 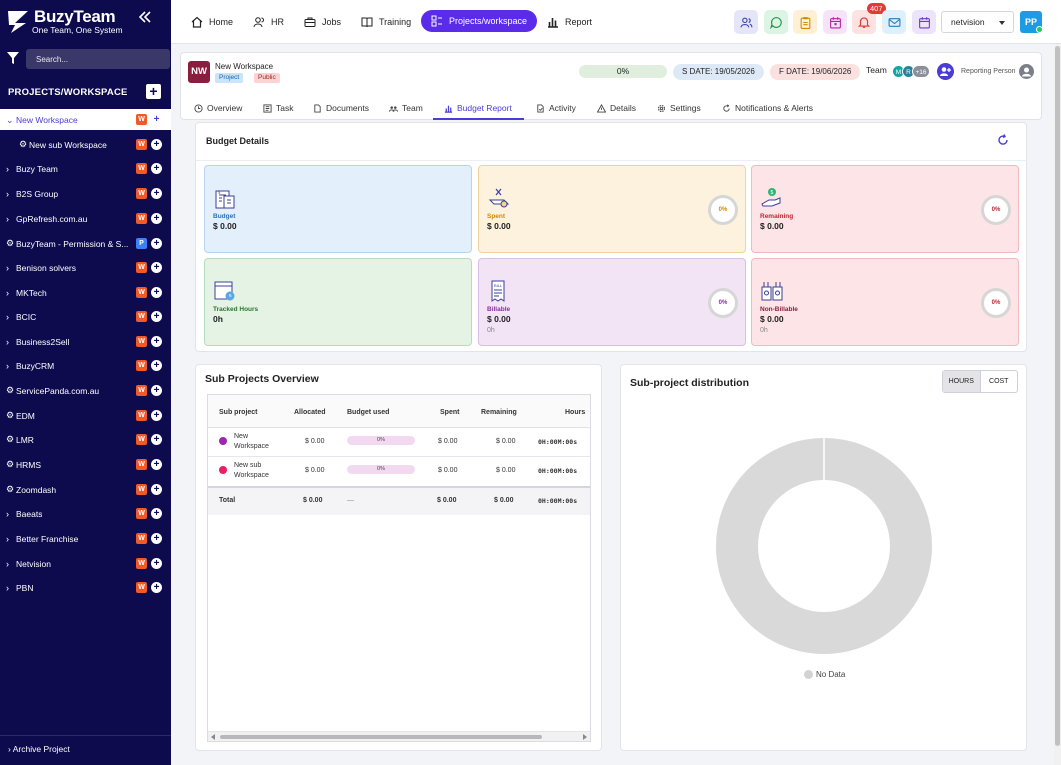 I want to click on toggle-hours: HOURS, so click(x=962, y=381).